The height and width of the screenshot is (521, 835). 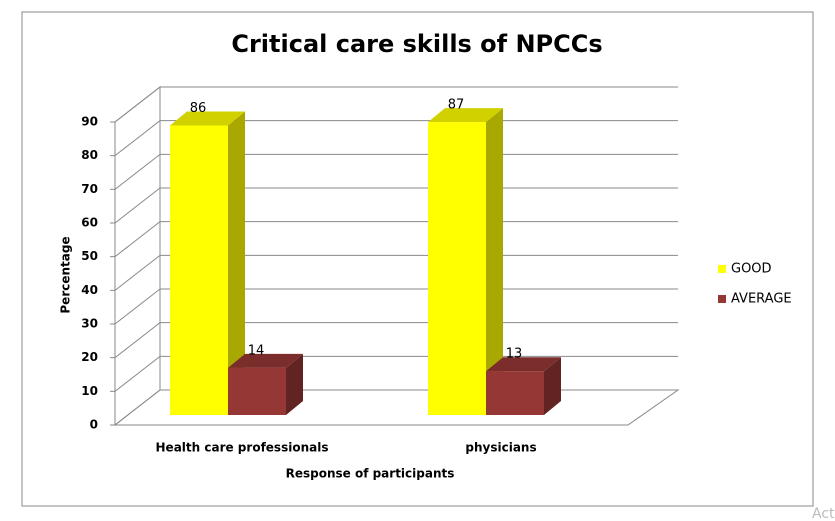 I want to click on y-tick-label: 0, so click(x=94, y=425).